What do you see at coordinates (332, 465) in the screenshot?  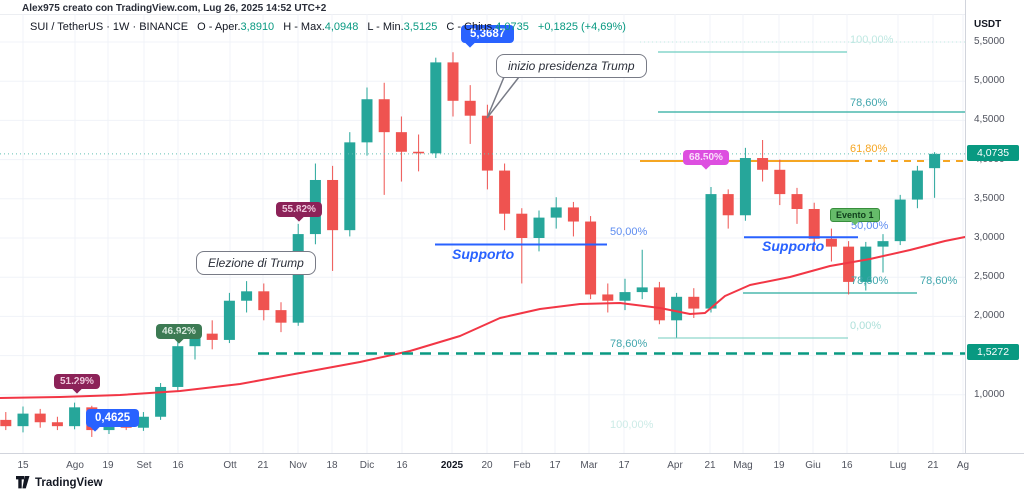 I see `time-axis-label: 18` at bounding box center [332, 465].